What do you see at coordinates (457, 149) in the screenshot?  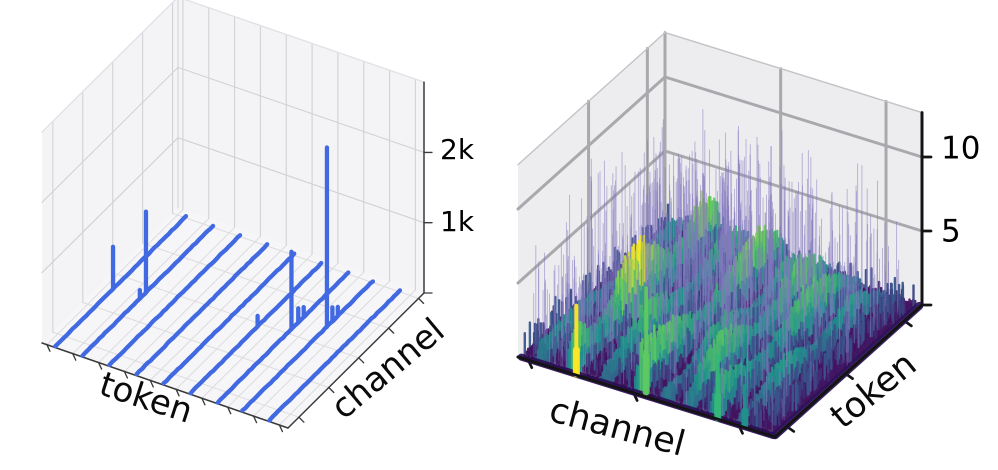 I see `left-ztick-2k: 2k` at bounding box center [457, 149].